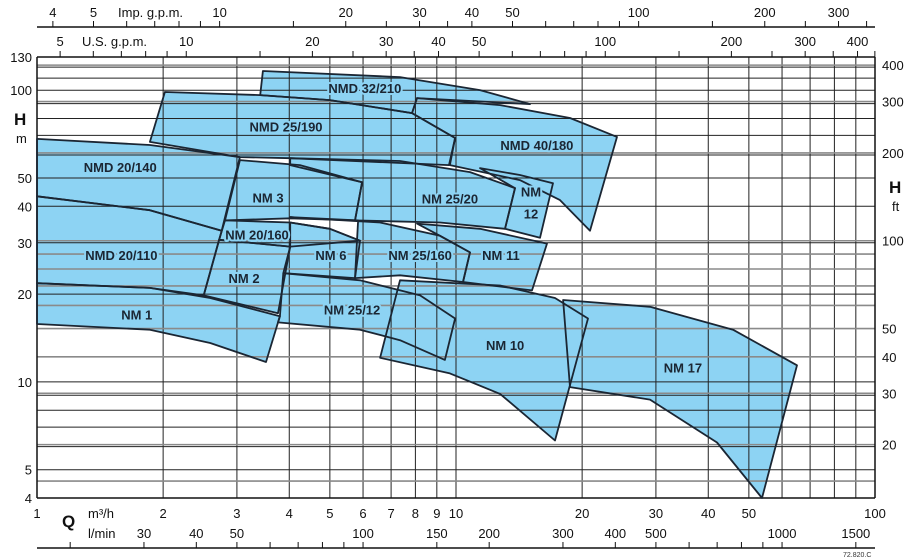 Image resolution: width=912 pixels, height=560 pixels. What do you see at coordinates (136, 315) in the screenshot?
I see `region-label: NM 1` at bounding box center [136, 315].